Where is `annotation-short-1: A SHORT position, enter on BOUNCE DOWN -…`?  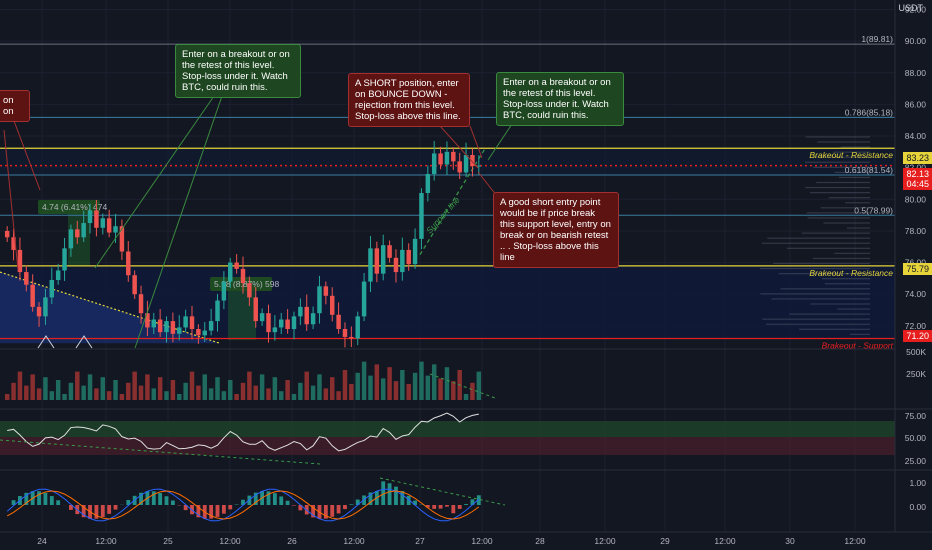 annotation-short-1: A SHORT position, enter on BOUNCE DOWN -… is located at coordinates (409, 100).